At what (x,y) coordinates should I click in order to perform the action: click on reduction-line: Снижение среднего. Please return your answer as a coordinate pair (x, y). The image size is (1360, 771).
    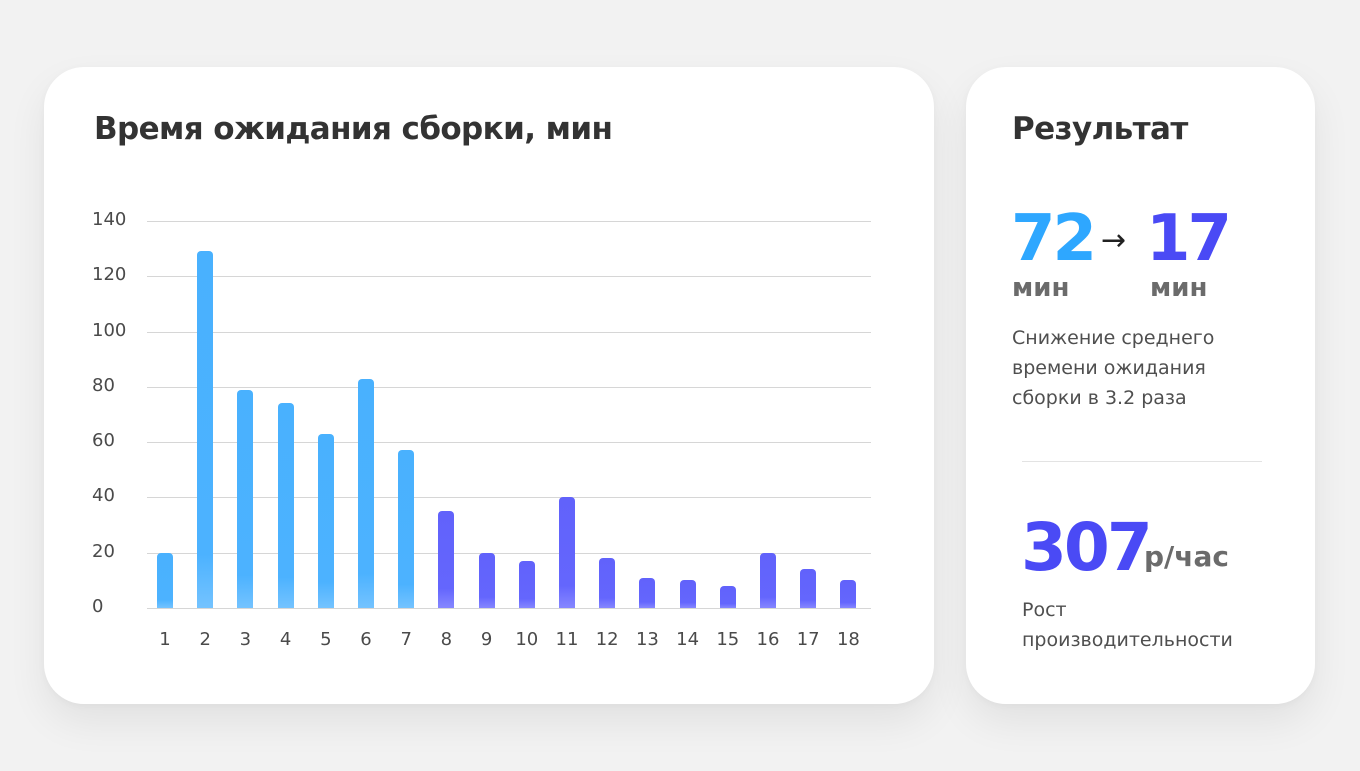
    Looking at the image, I should click on (1113, 338).